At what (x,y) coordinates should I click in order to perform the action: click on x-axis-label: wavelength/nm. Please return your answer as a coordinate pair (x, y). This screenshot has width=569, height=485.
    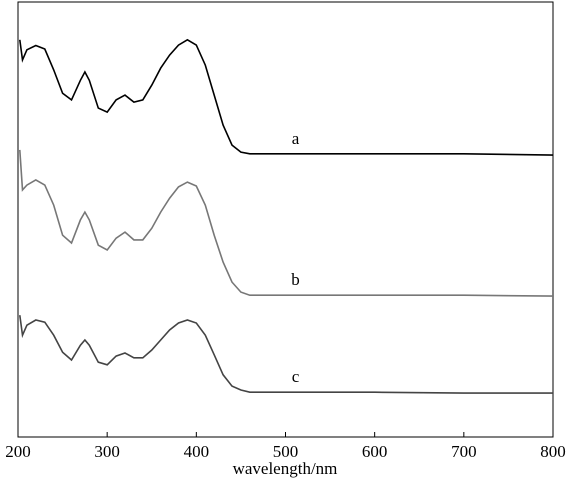
    Looking at the image, I should click on (285, 468).